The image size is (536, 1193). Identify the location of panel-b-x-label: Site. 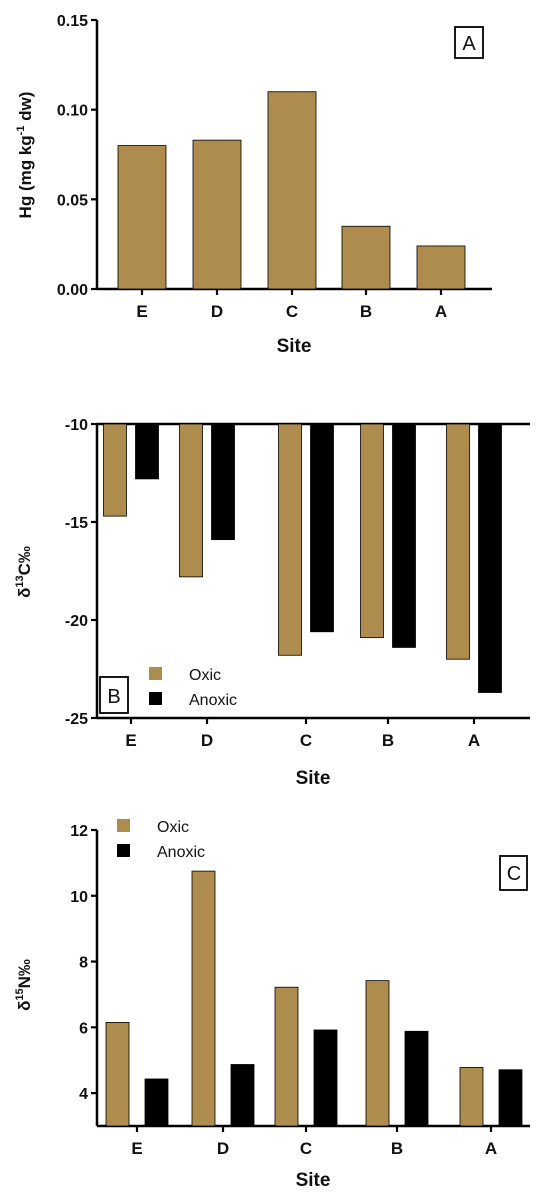
(313, 778).